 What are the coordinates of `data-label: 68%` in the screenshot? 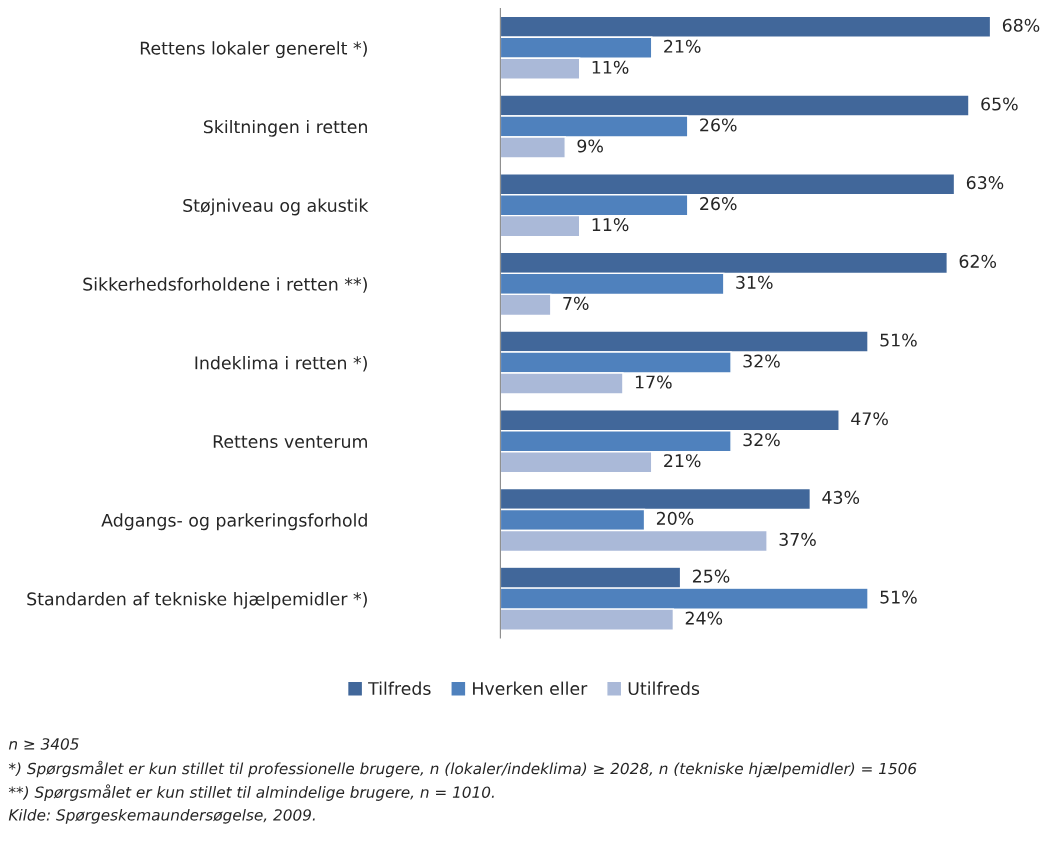 It's located at (1021, 25).